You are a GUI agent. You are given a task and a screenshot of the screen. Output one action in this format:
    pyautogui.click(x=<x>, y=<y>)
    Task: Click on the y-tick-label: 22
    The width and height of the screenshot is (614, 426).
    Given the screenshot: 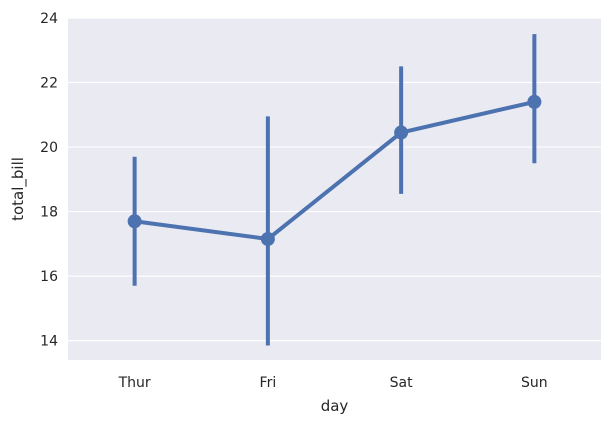 What is the action you would take?
    pyautogui.click(x=49, y=84)
    